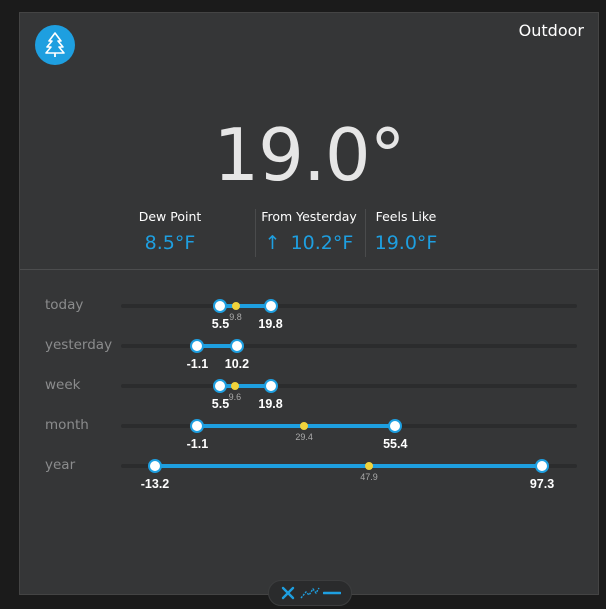 The image size is (606, 609). What do you see at coordinates (395, 444) in the screenshot?
I see `range-high-value: 55.4` at bounding box center [395, 444].